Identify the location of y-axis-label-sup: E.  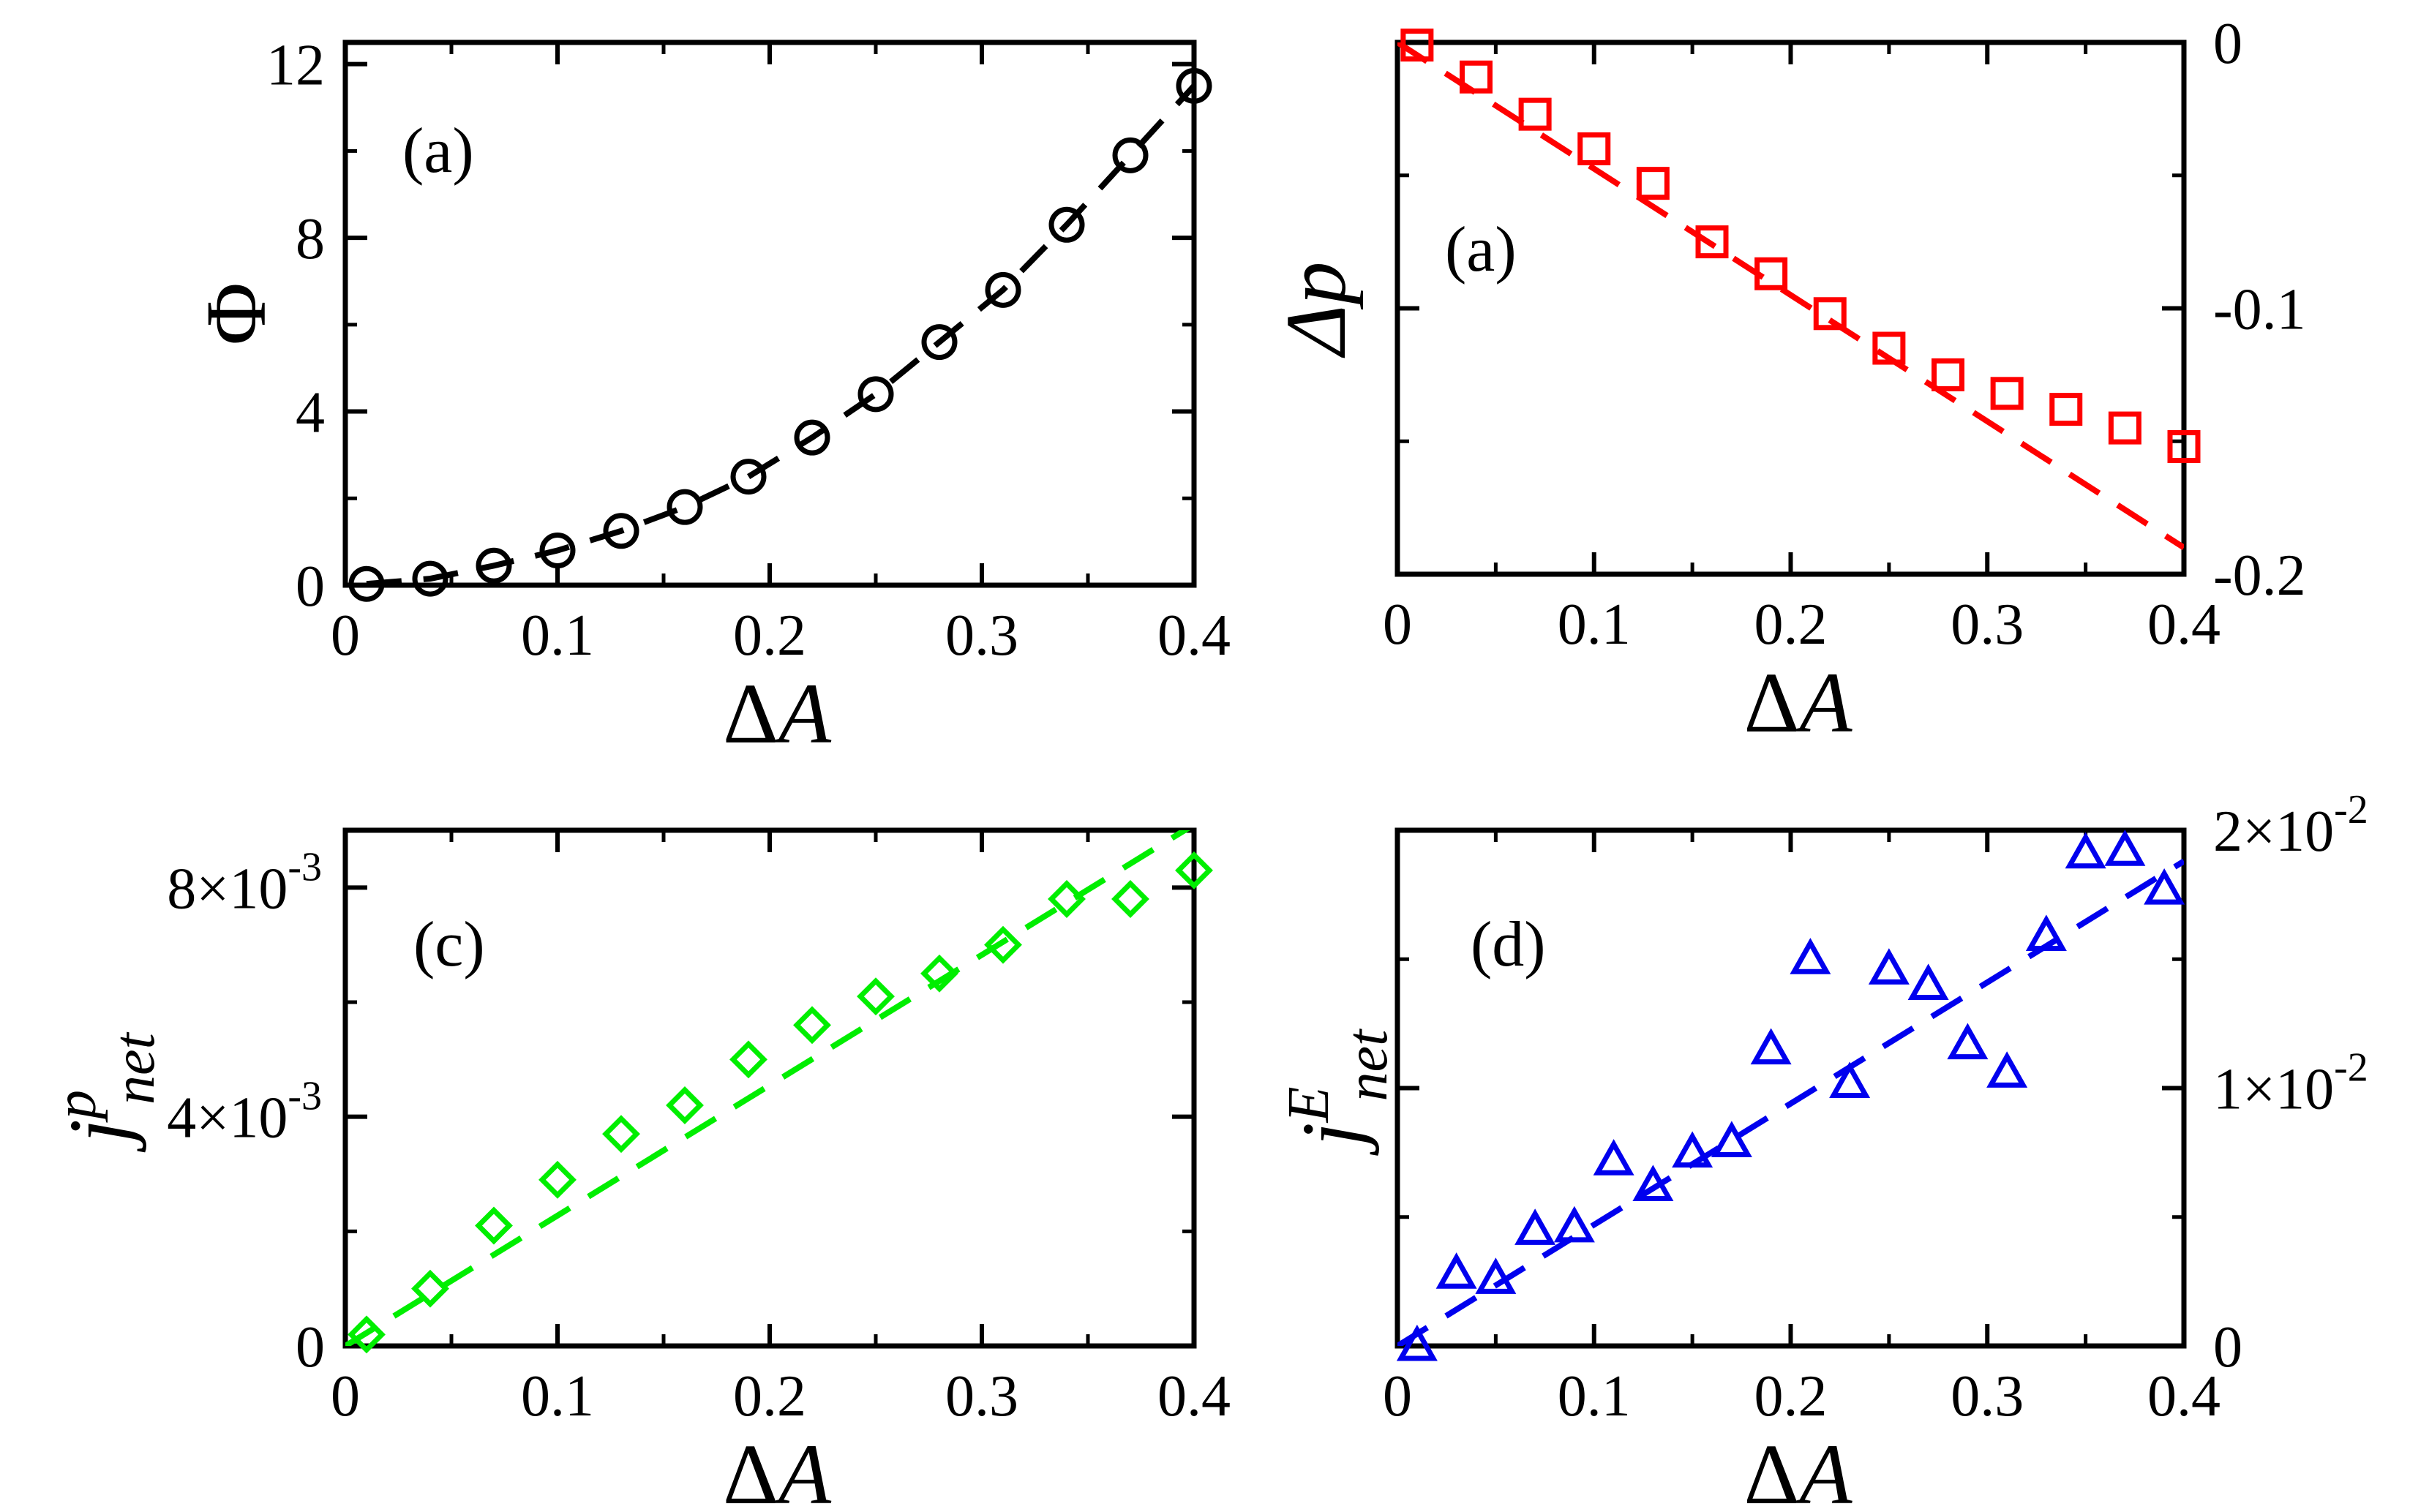
(1309, 1106).